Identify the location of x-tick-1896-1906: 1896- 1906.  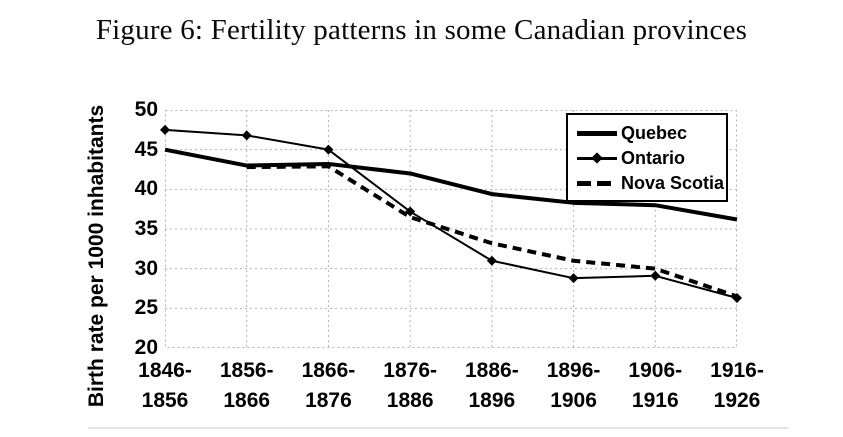
(573, 385).